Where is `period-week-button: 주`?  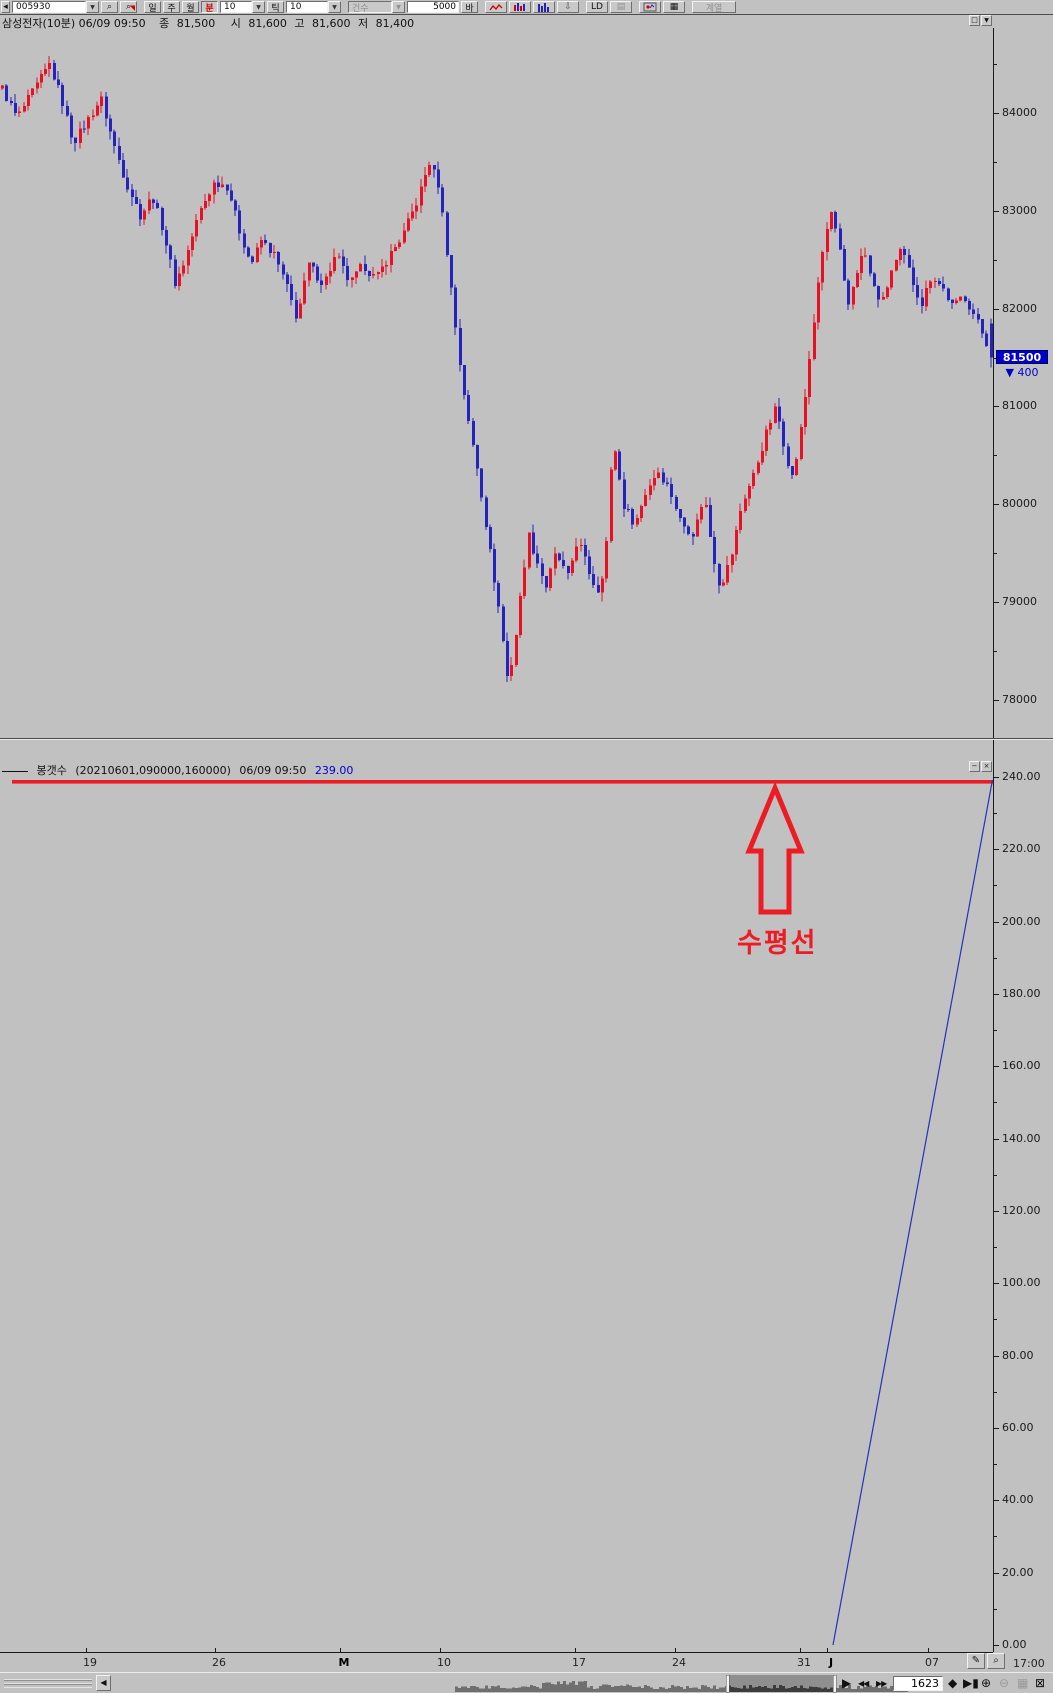
period-week-button: 주 is located at coordinates (171, 7).